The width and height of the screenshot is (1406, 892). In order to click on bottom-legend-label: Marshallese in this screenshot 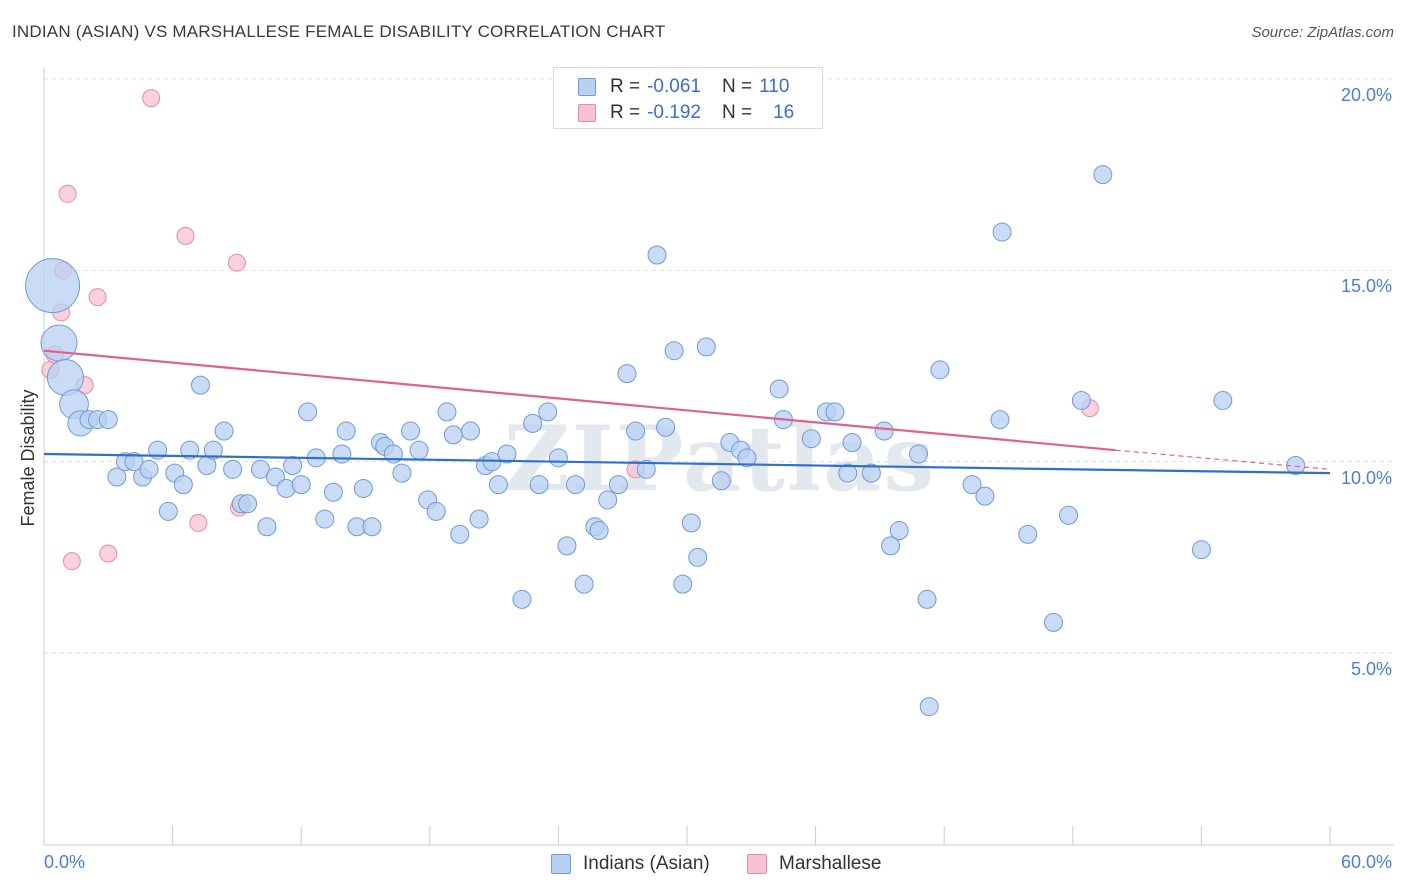, I will do `click(830, 863)`.